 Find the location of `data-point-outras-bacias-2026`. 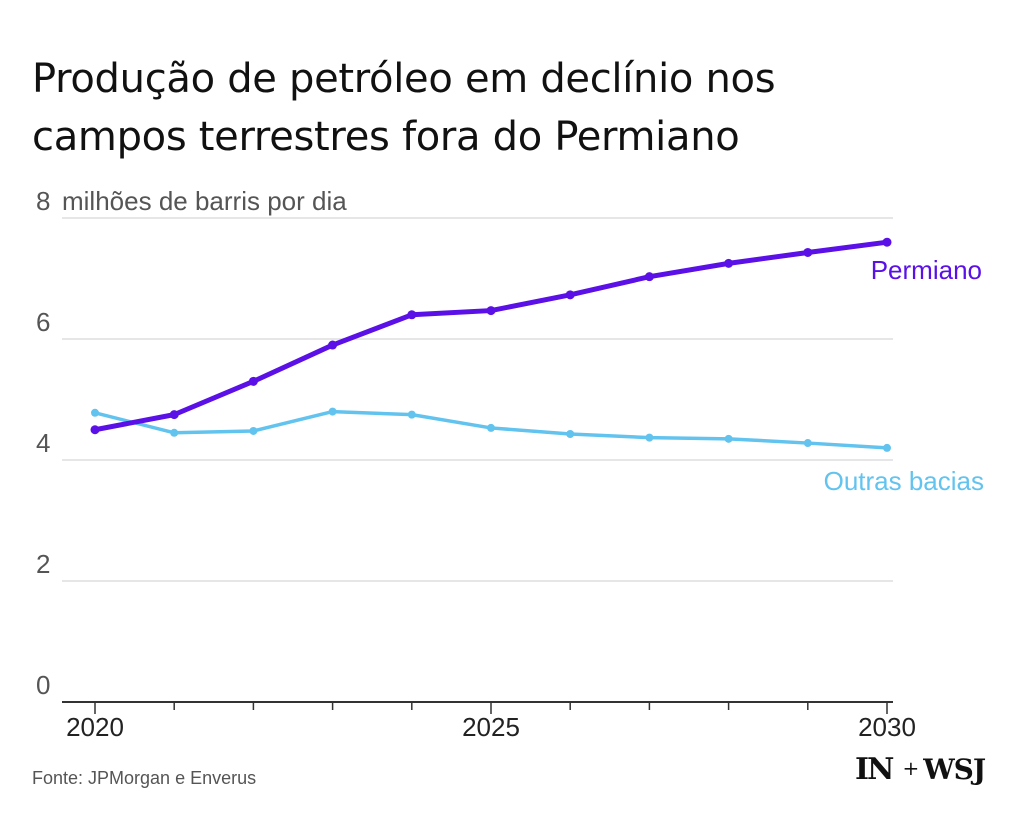

data-point-outras-bacias-2026 is located at coordinates (570, 433).